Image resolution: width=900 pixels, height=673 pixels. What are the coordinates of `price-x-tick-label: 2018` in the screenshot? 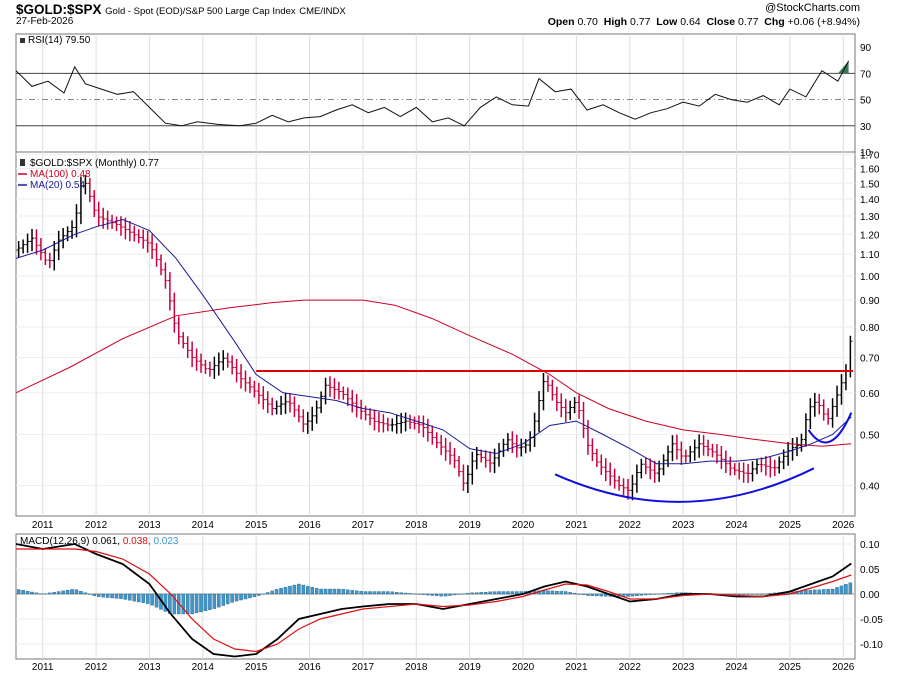 It's located at (416, 525).